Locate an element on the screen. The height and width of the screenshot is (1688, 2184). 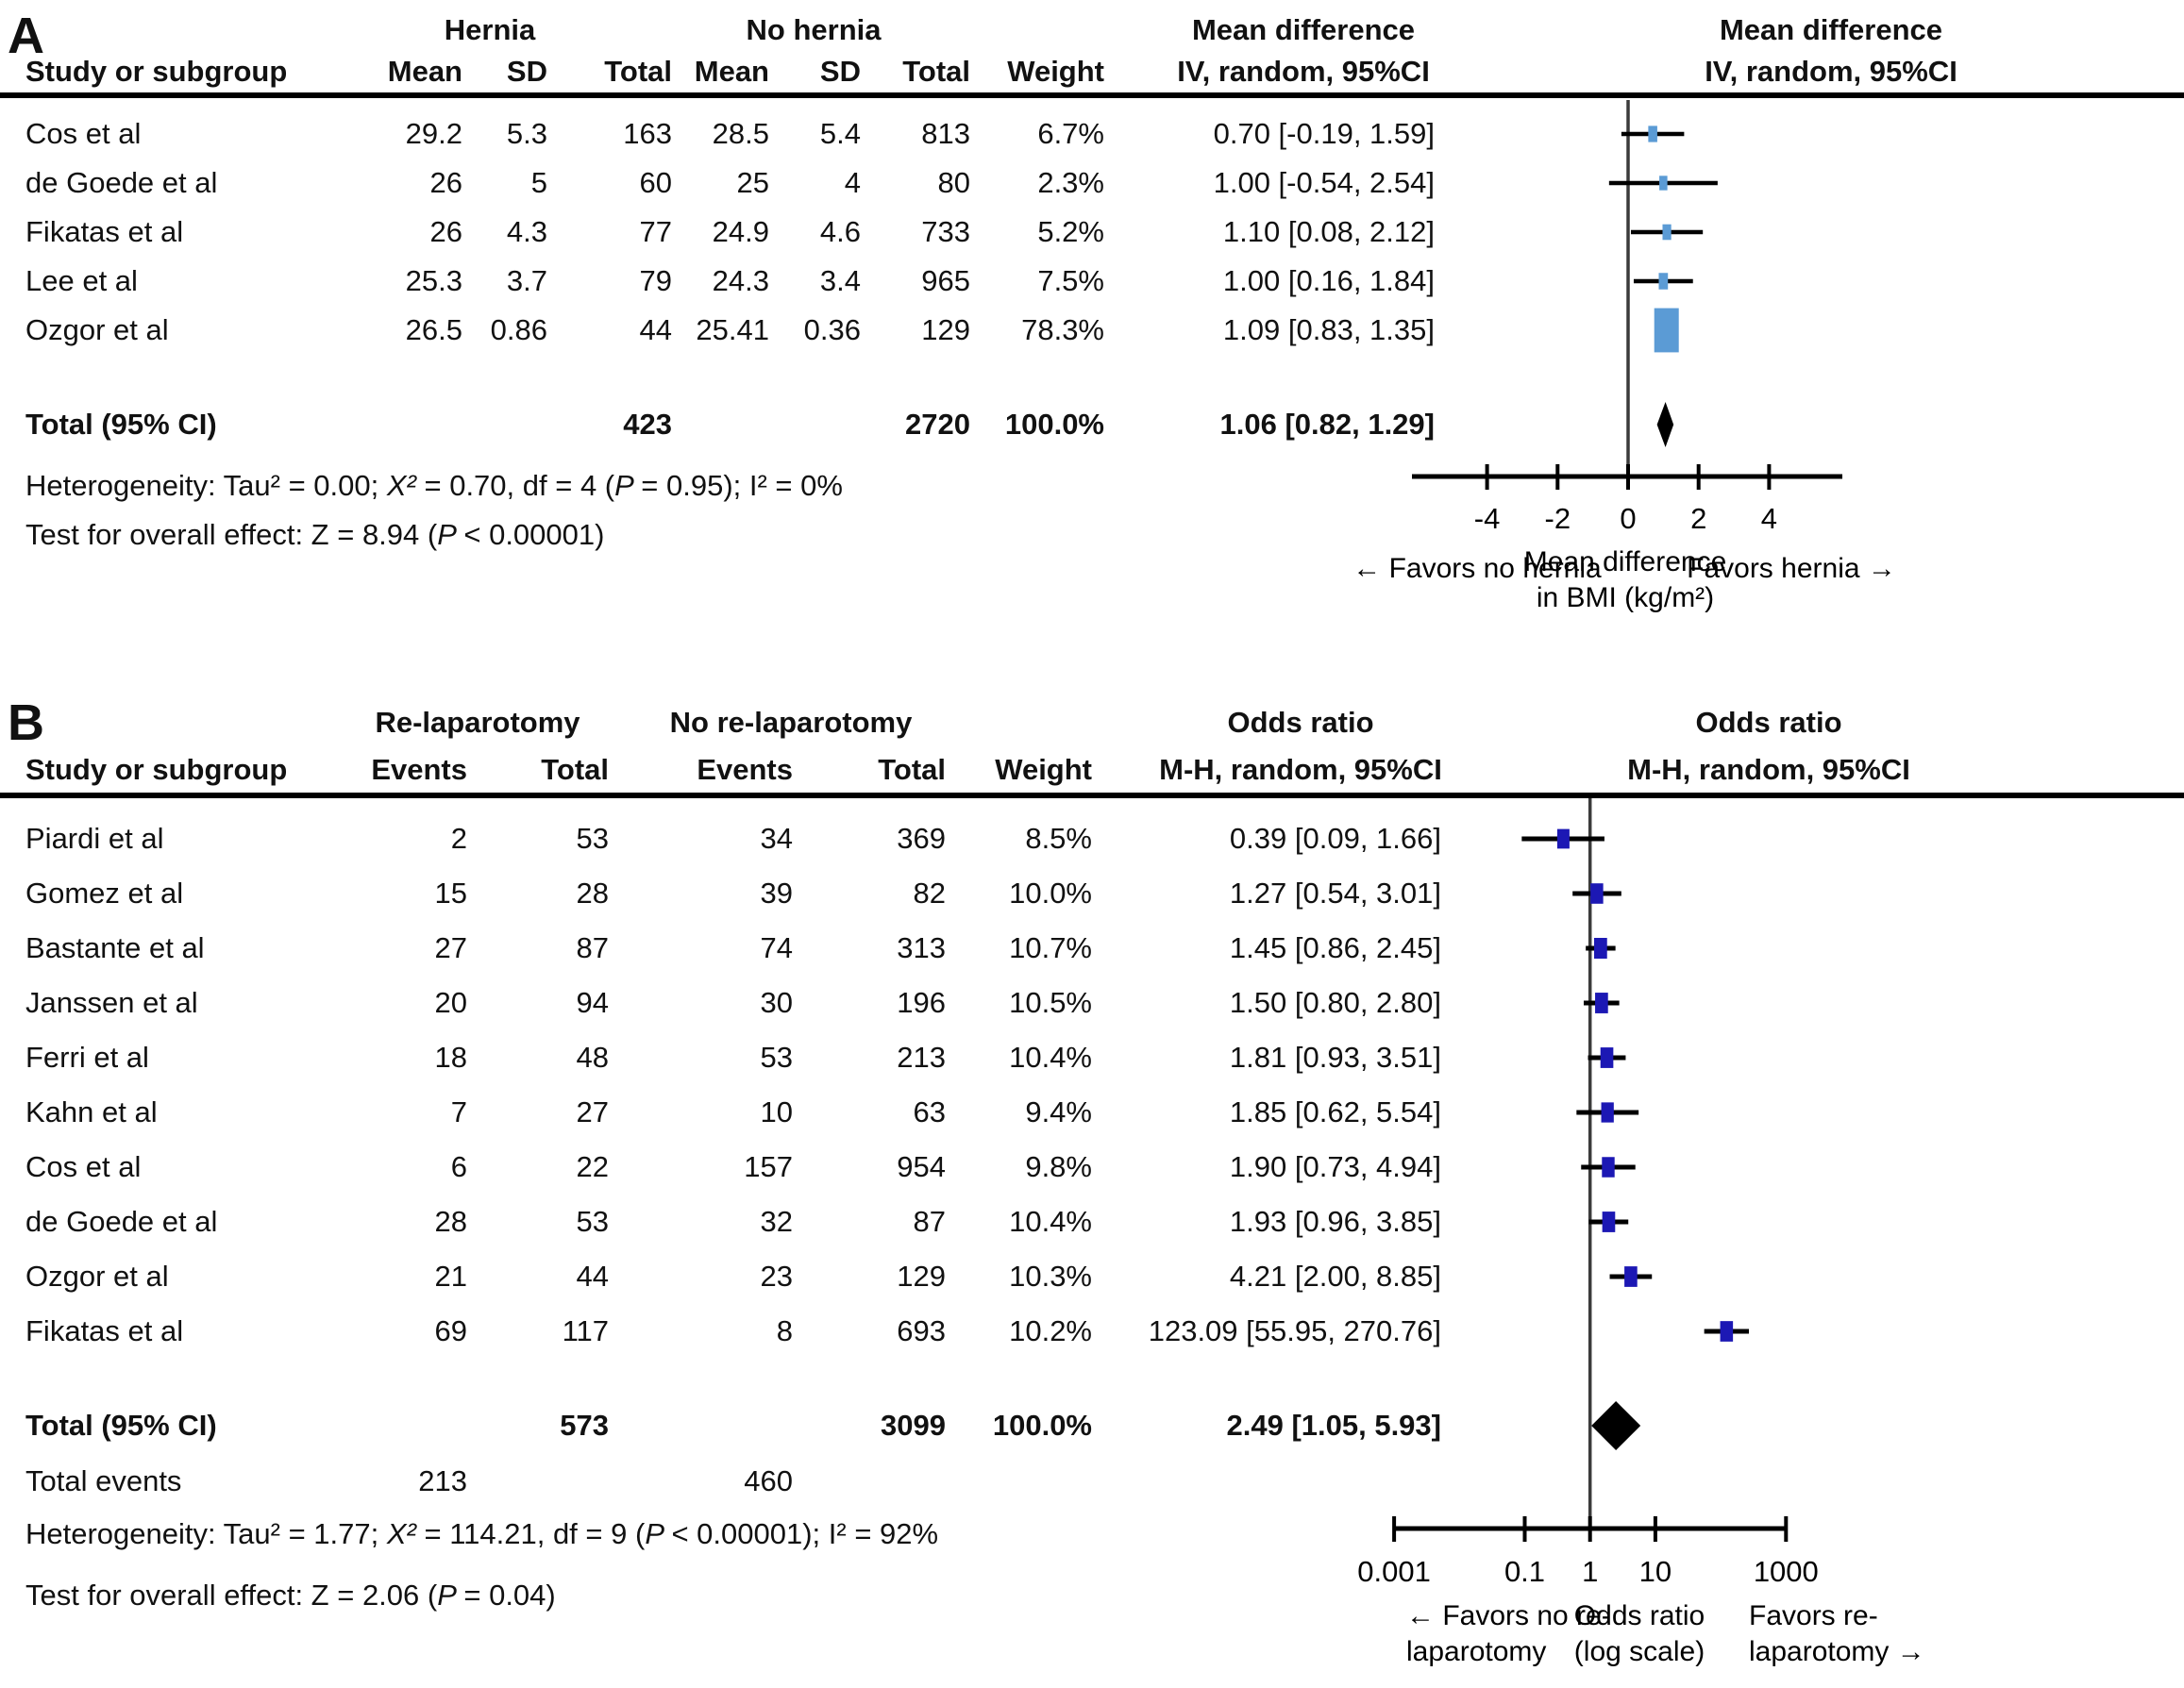
value-cell: 74 is located at coordinates (776, 947).